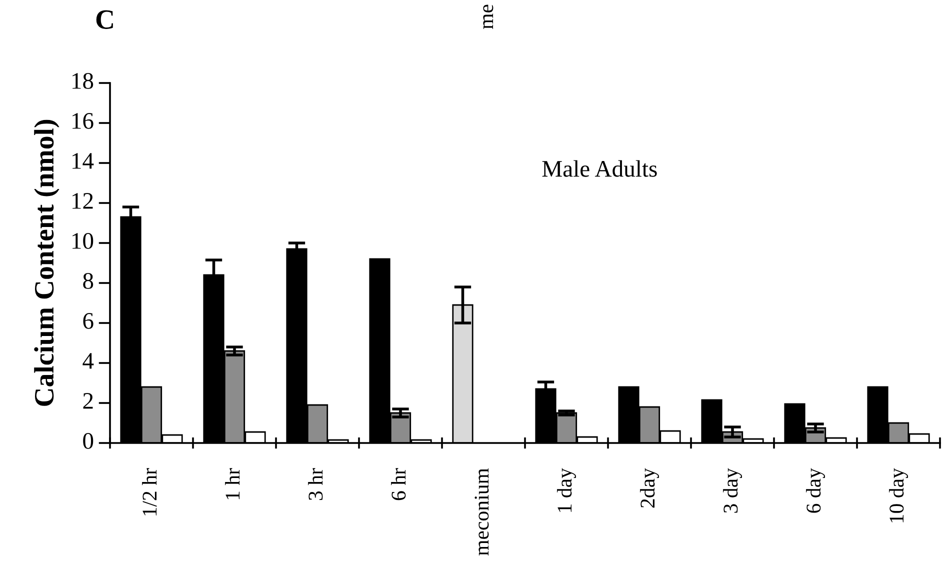  I want to click on y-tick-label: 12, so click(82, 201).